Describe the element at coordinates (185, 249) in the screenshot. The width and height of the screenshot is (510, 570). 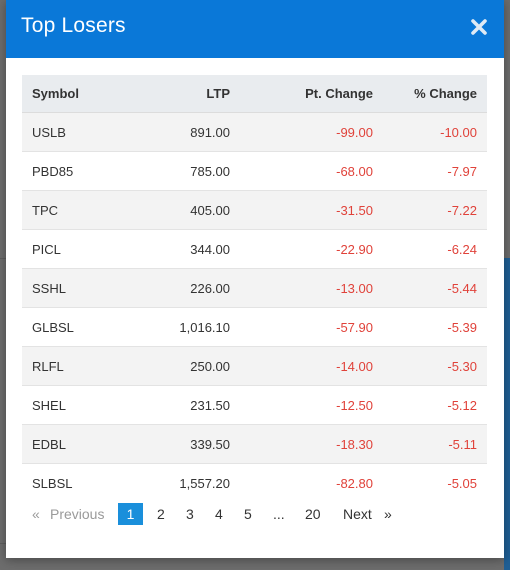
I see `ltp-cell: 344.00` at that location.